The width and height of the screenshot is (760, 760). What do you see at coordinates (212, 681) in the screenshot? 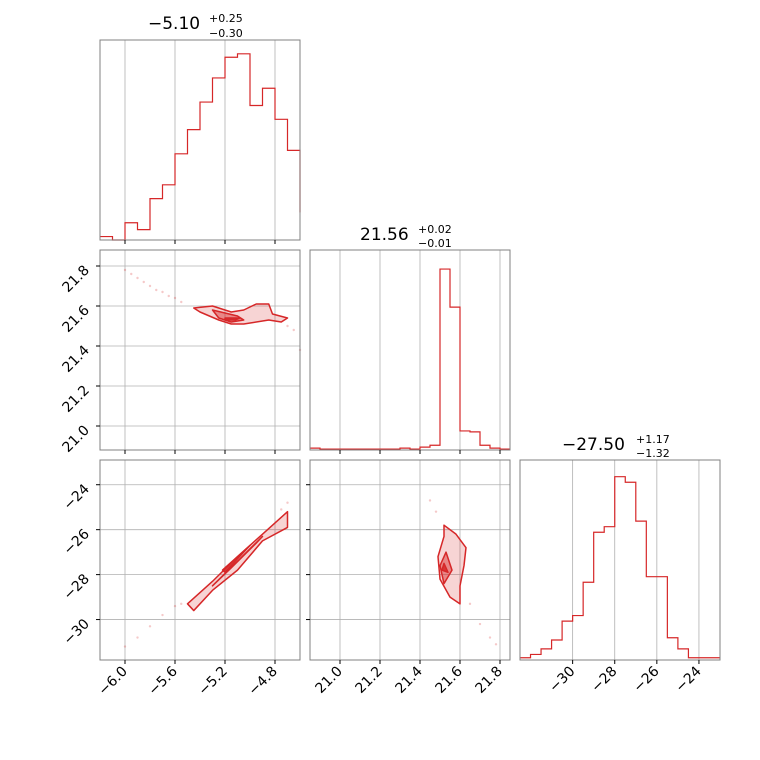
I see `x-tick-label: −5.2` at bounding box center [212, 681].